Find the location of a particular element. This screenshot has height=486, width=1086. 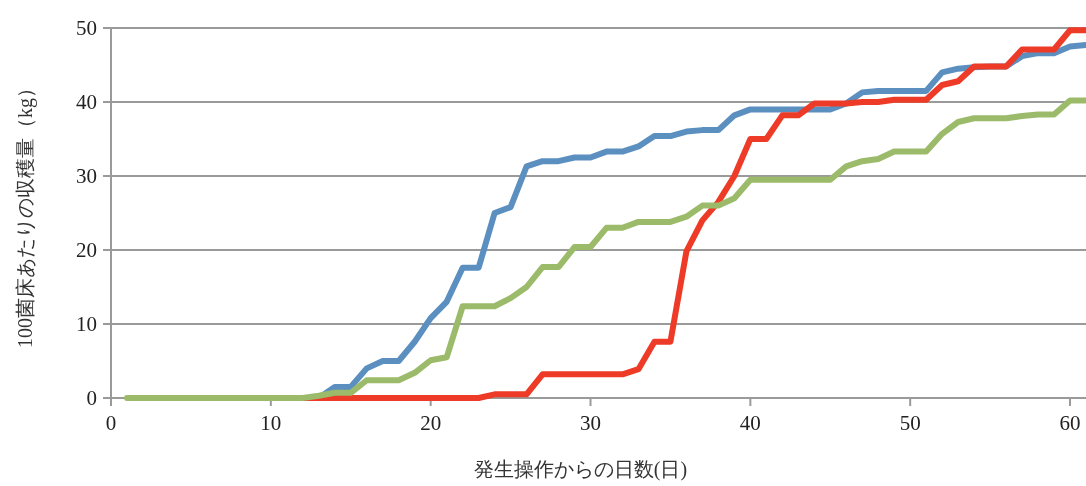

x-tick-label: 50 is located at coordinates (910, 423).